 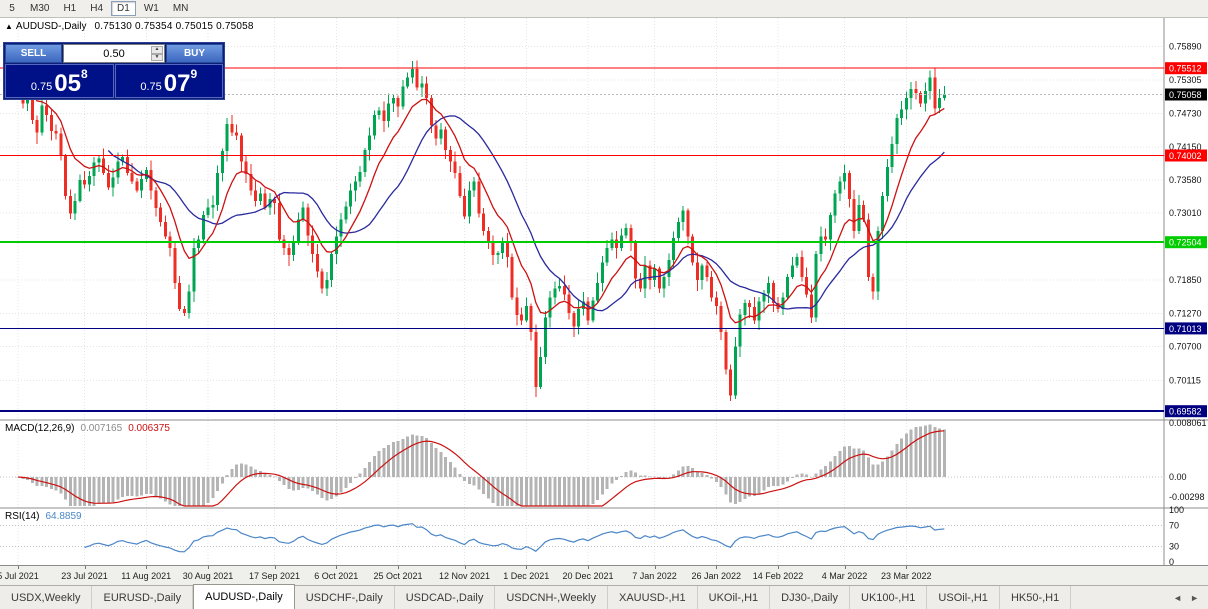 What do you see at coordinates (63, 516) in the screenshot?
I see `rsi-value: 64.8859` at bounding box center [63, 516].